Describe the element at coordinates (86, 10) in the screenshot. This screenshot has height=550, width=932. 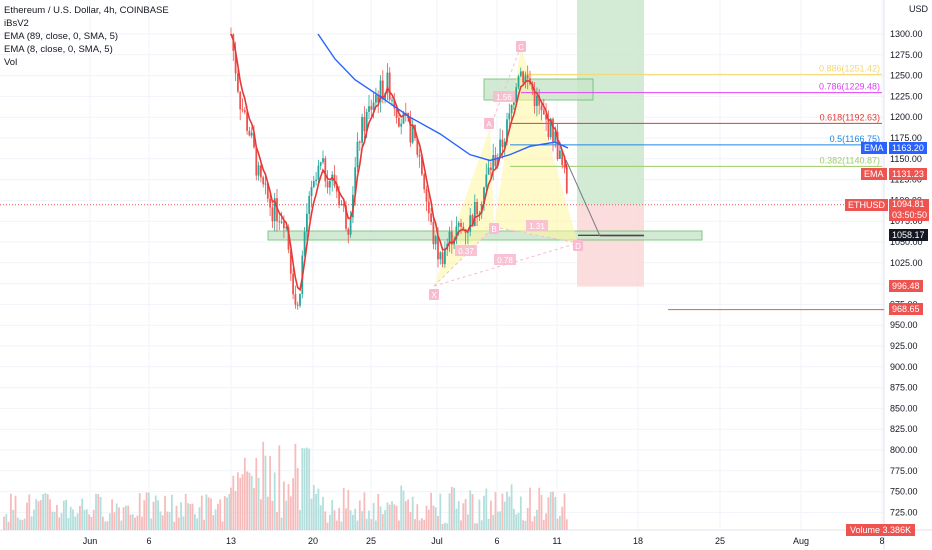
I see `symbol-title: Ethereum / U.S. Dollar, 4h, COINBASE` at that location.